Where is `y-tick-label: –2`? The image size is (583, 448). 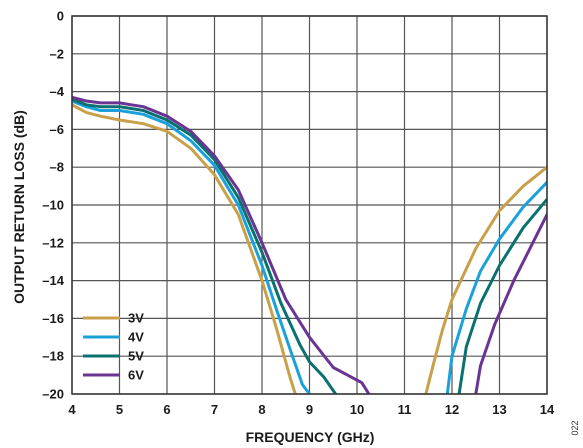
y-tick-label: –2 is located at coordinates (57, 53).